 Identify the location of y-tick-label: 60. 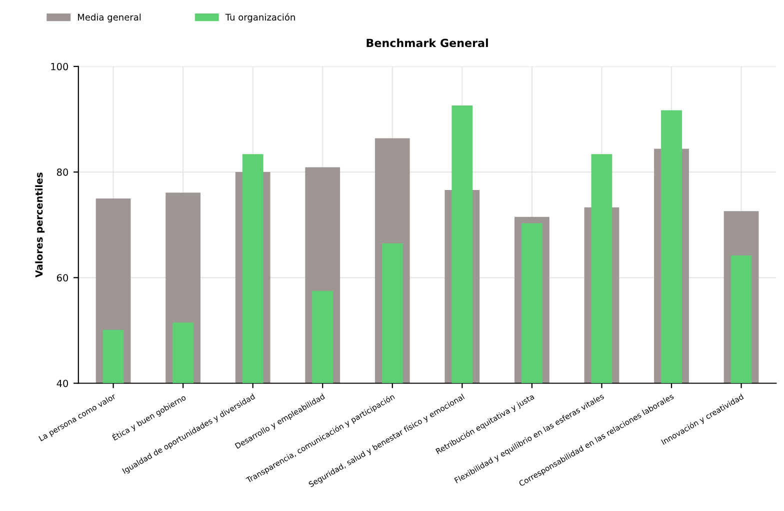
(62, 278).